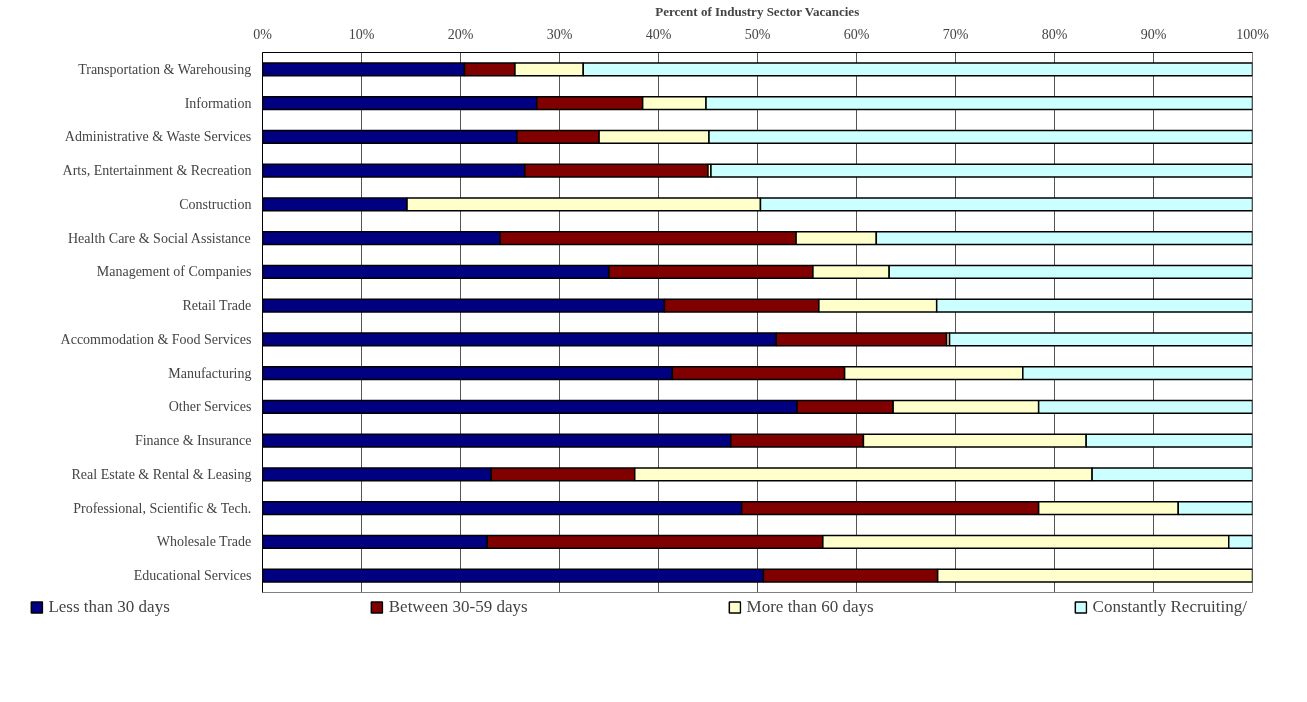 This screenshot has height=702, width=1307. What do you see at coordinates (856, 34) in the screenshot?
I see `x-tick-label: 60%` at bounding box center [856, 34].